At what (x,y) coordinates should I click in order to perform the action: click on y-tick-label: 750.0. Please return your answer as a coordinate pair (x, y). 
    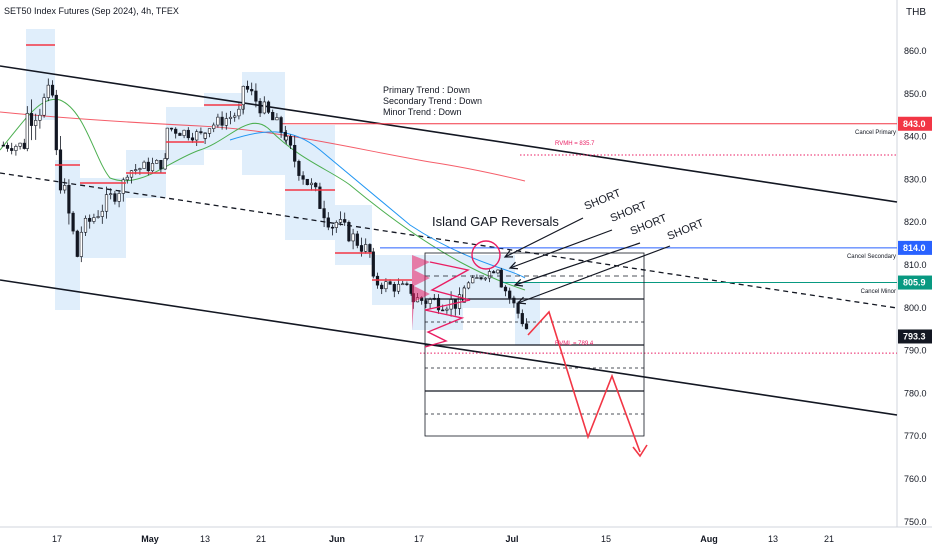
    Looking at the image, I should click on (915, 522).